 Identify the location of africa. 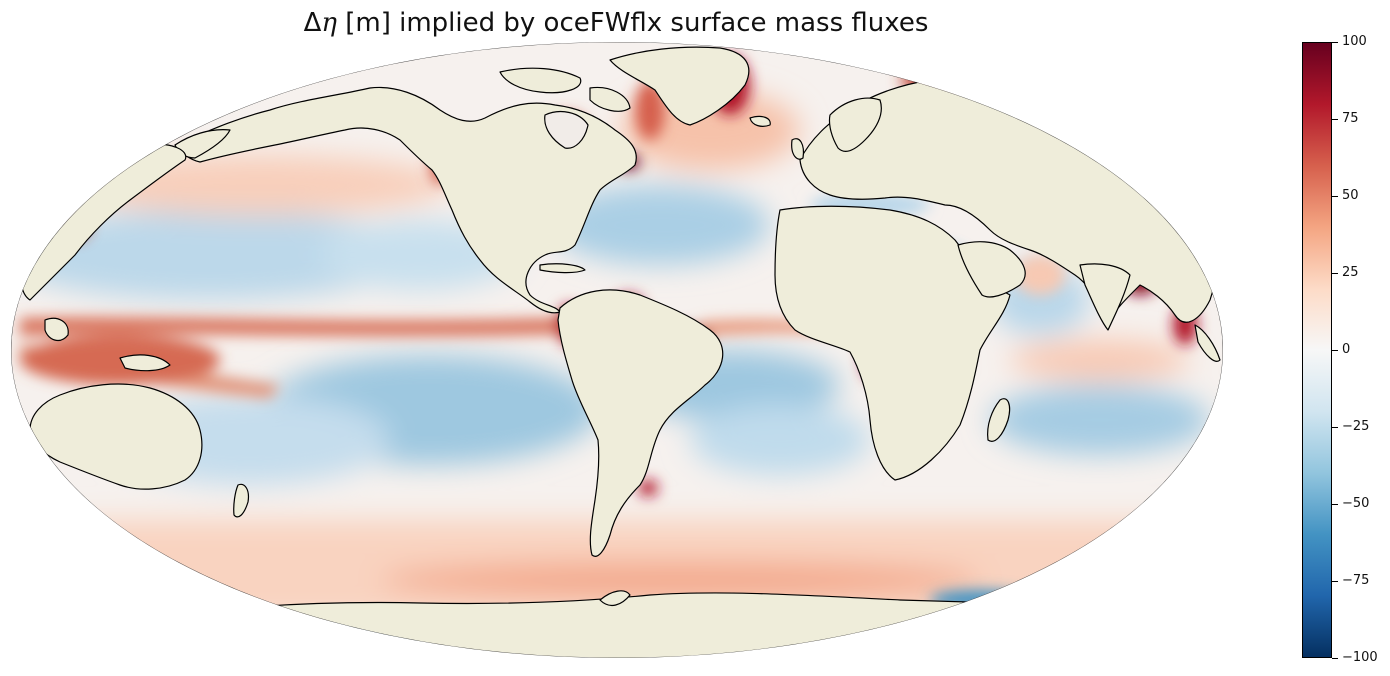
(892, 343).